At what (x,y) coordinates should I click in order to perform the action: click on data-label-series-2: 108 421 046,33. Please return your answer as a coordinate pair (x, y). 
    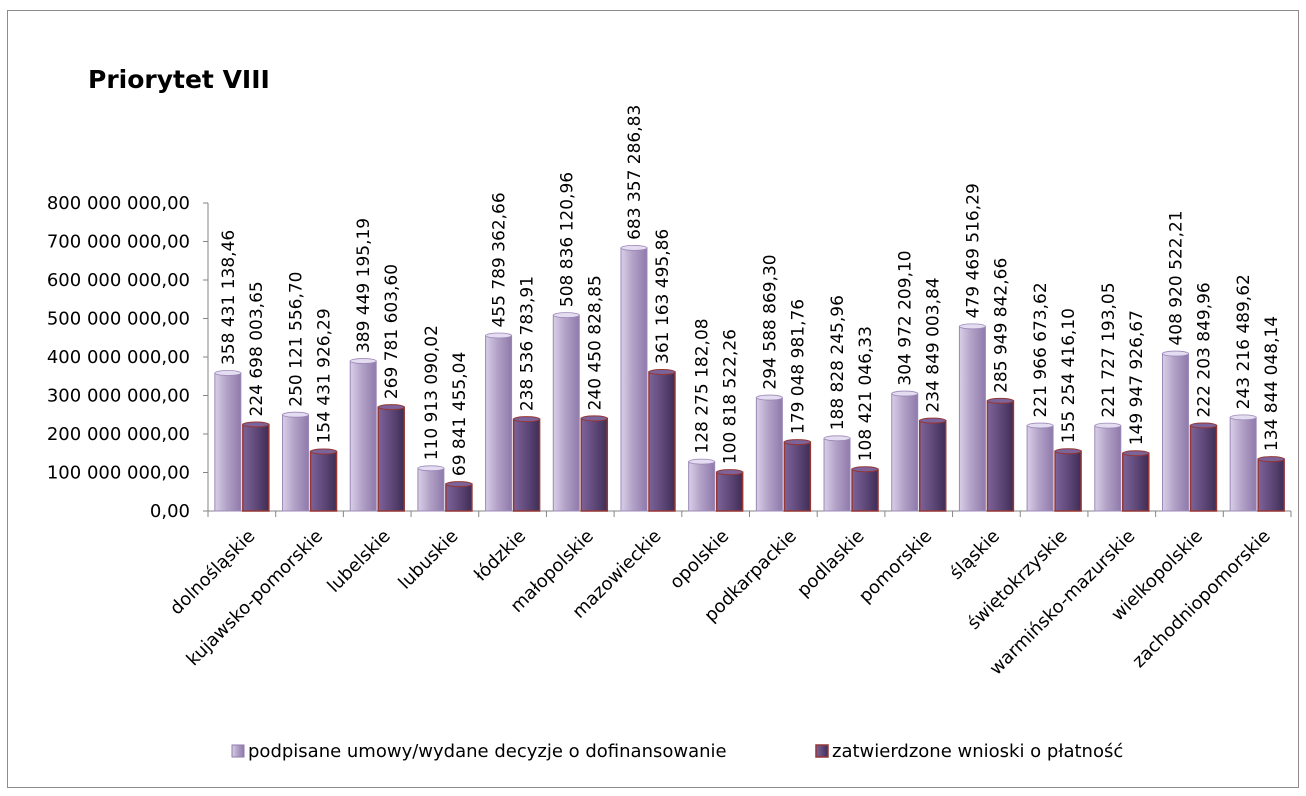
    Looking at the image, I should click on (866, 393).